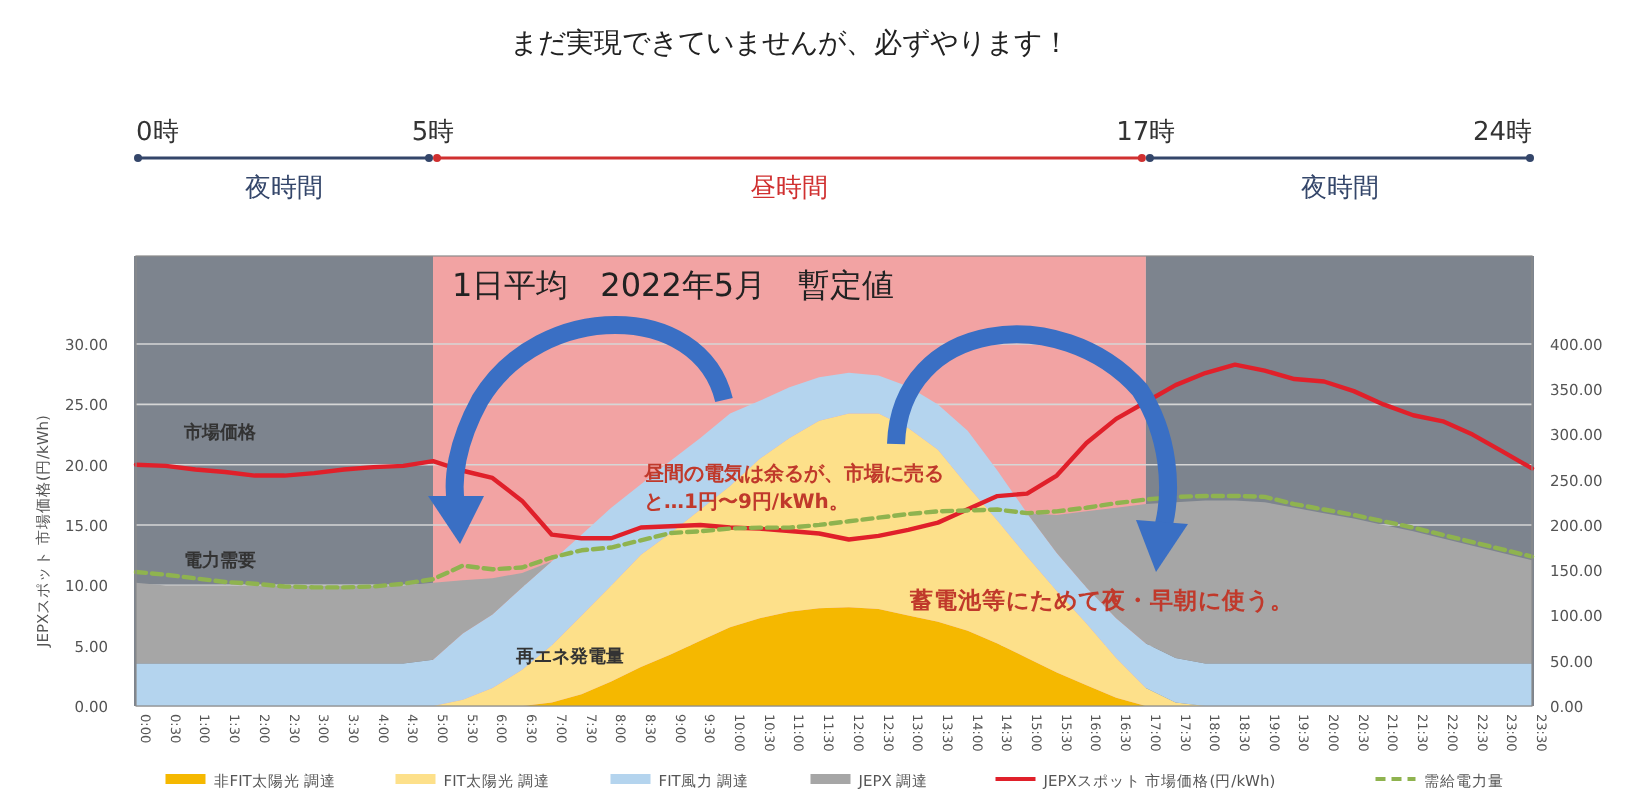 The image size is (1644, 806). What do you see at coordinates (220, 433) in the screenshot?
I see `annotation: 市場価格` at bounding box center [220, 433].